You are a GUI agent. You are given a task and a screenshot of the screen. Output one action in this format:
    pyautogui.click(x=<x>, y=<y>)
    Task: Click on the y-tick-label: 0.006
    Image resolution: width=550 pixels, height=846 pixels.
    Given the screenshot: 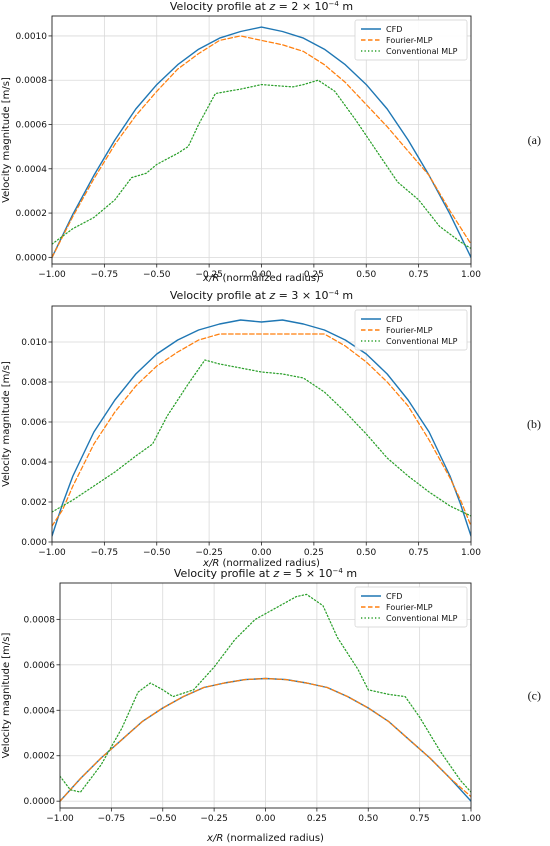 What is the action you would take?
    pyautogui.click(x=34, y=423)
    